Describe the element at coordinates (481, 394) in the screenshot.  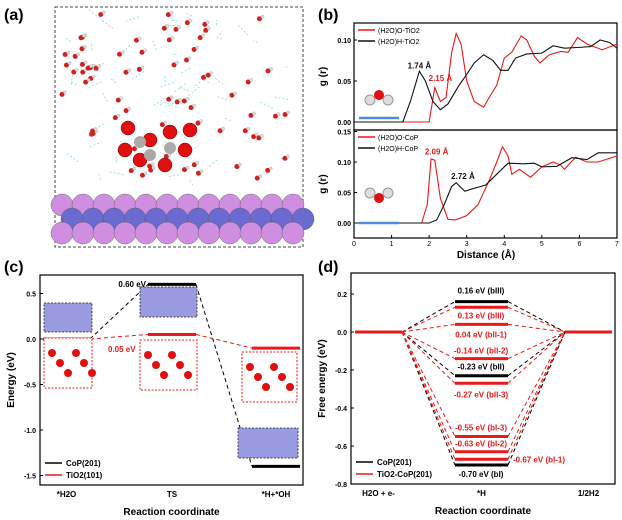
I see `level-label: -0.27 eV (bII-3)` at that location.